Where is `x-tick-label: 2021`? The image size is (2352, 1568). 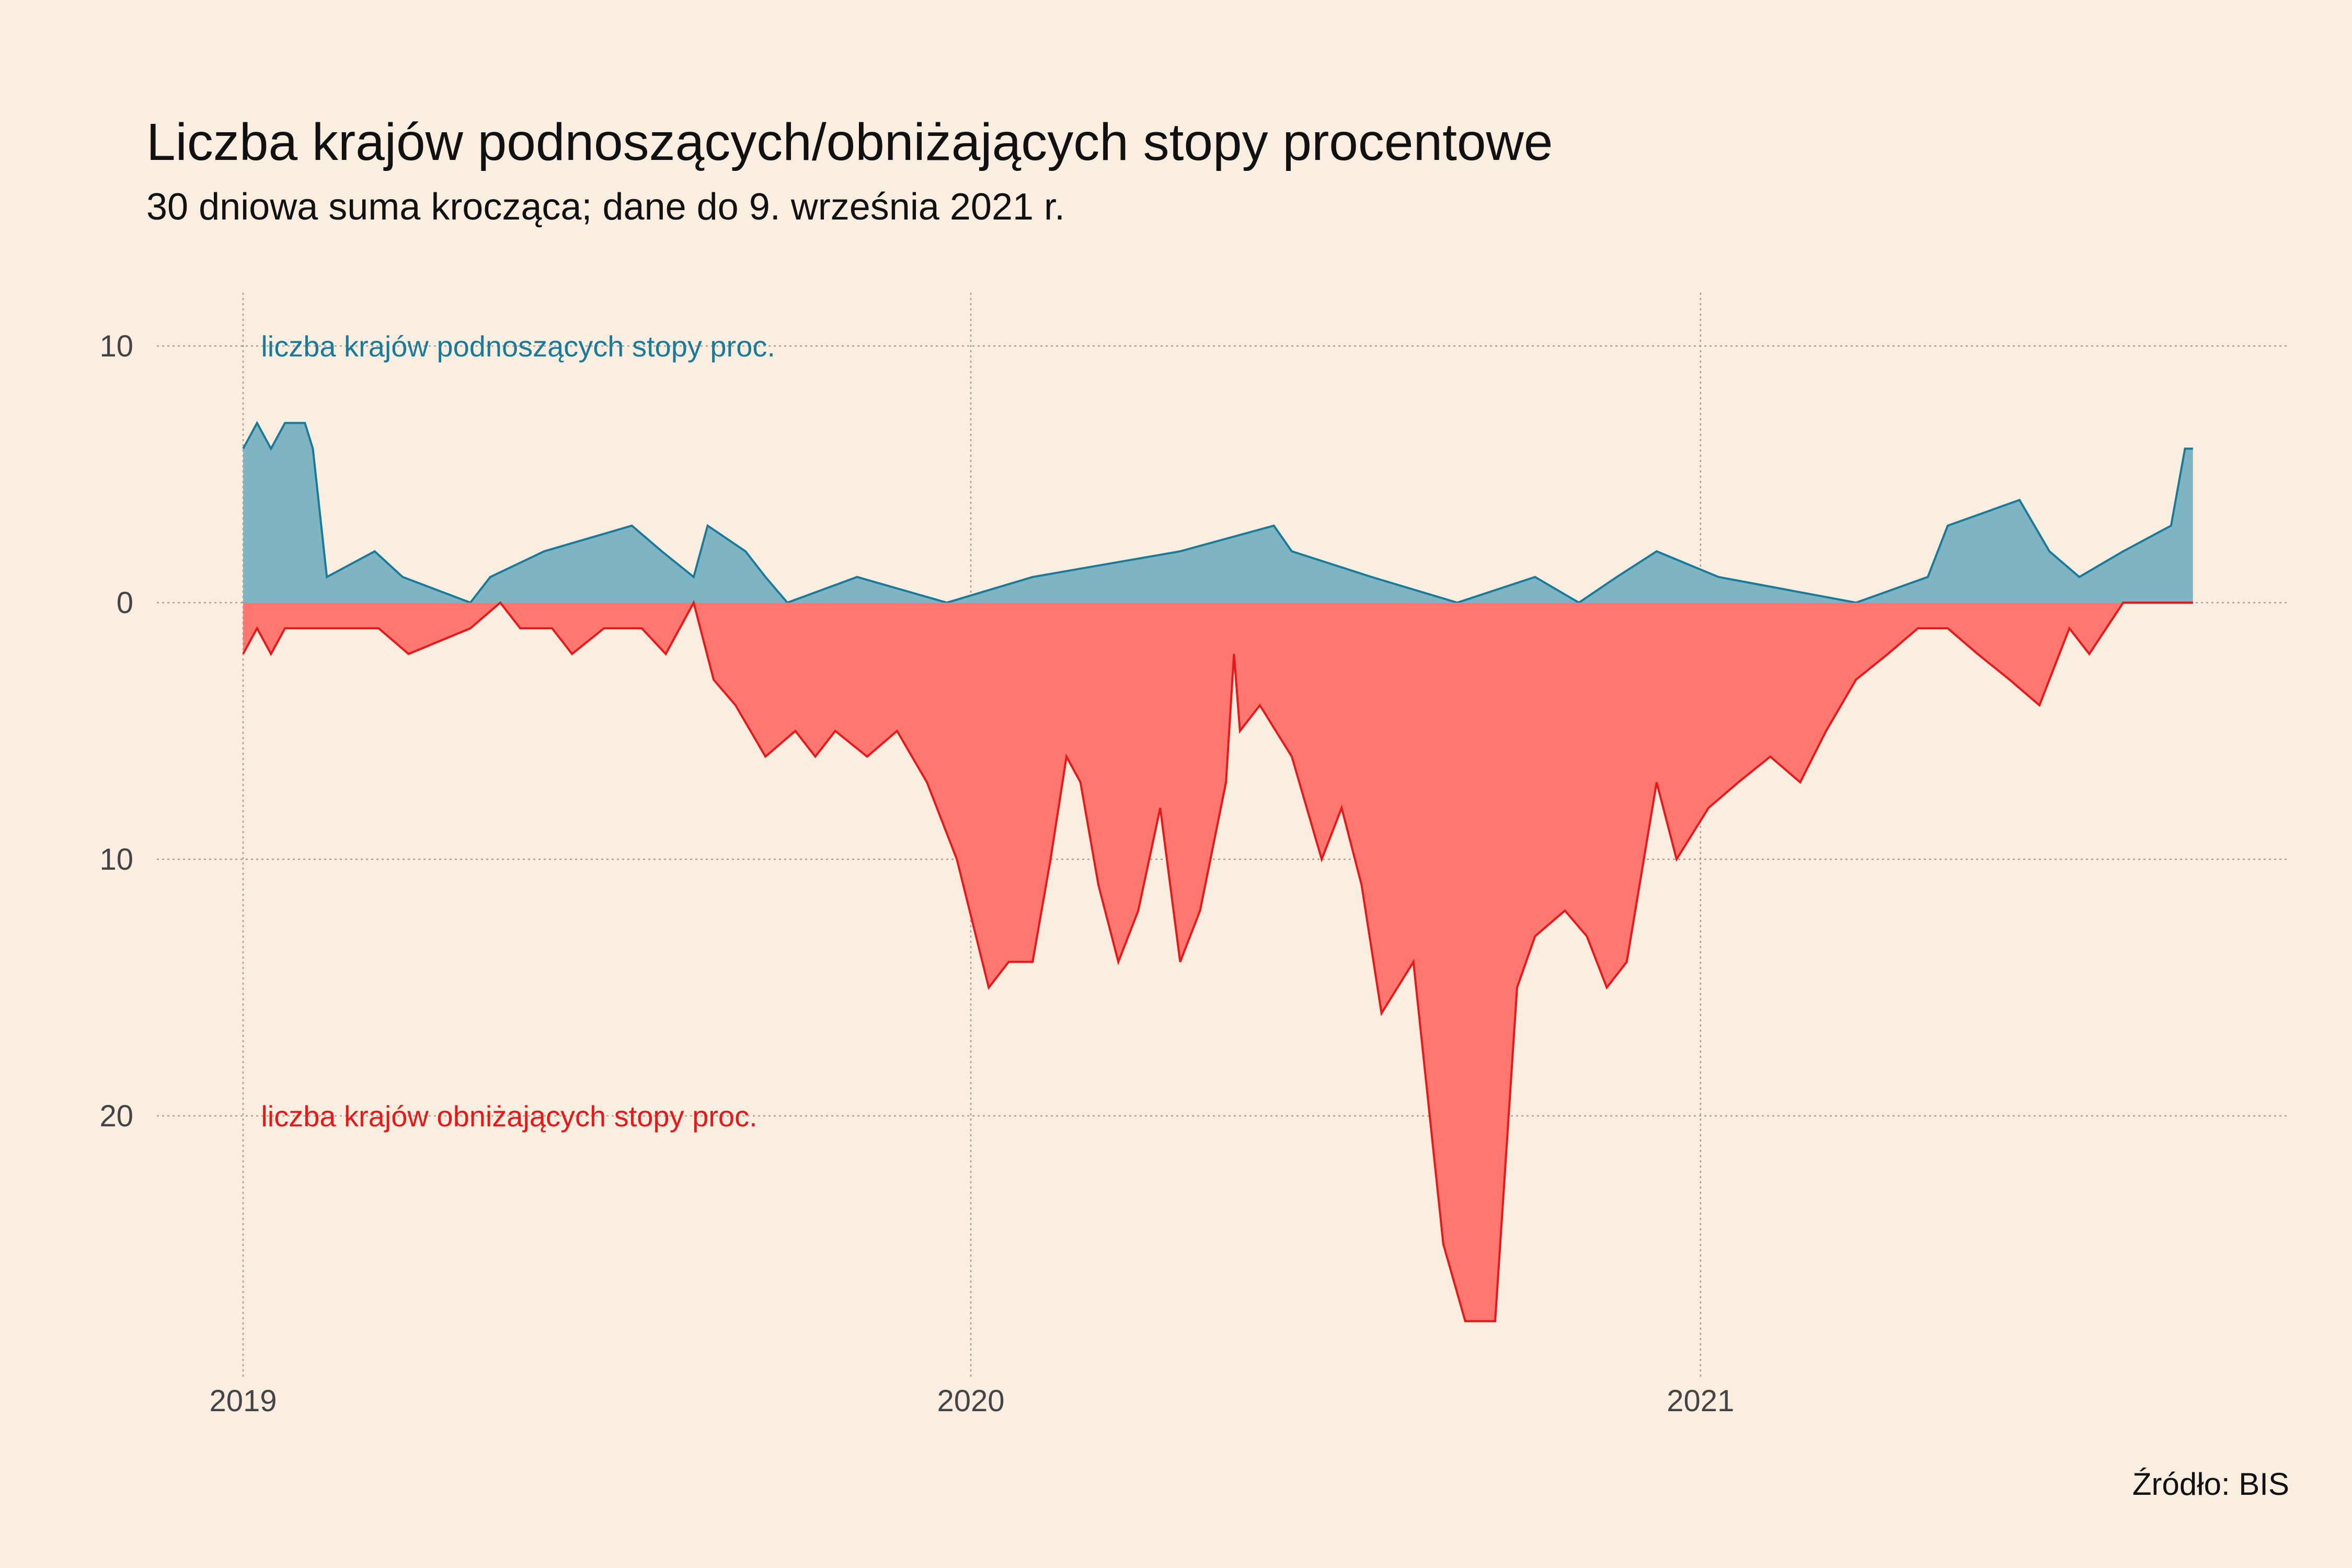 x-tick-label: 2021 is located at coordinates (1700, 1401).